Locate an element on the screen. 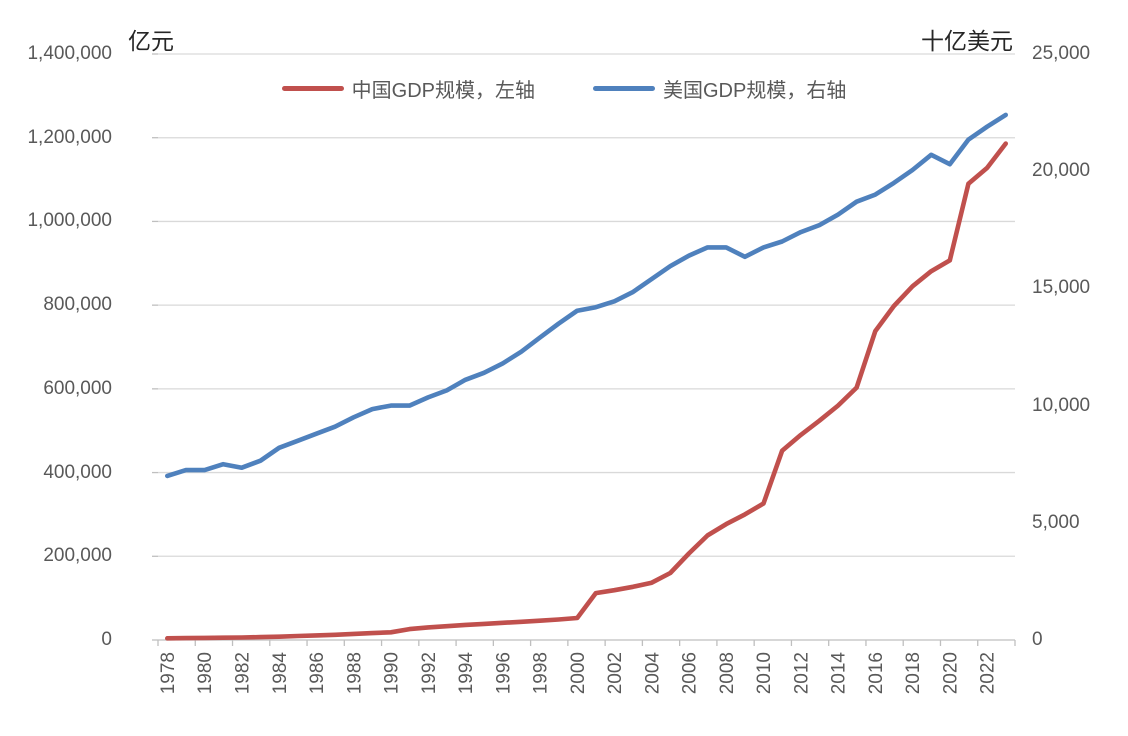 The image size is (1128, 736). left-axis-tick-label: 200,000 is located at coordinates (77, 556).